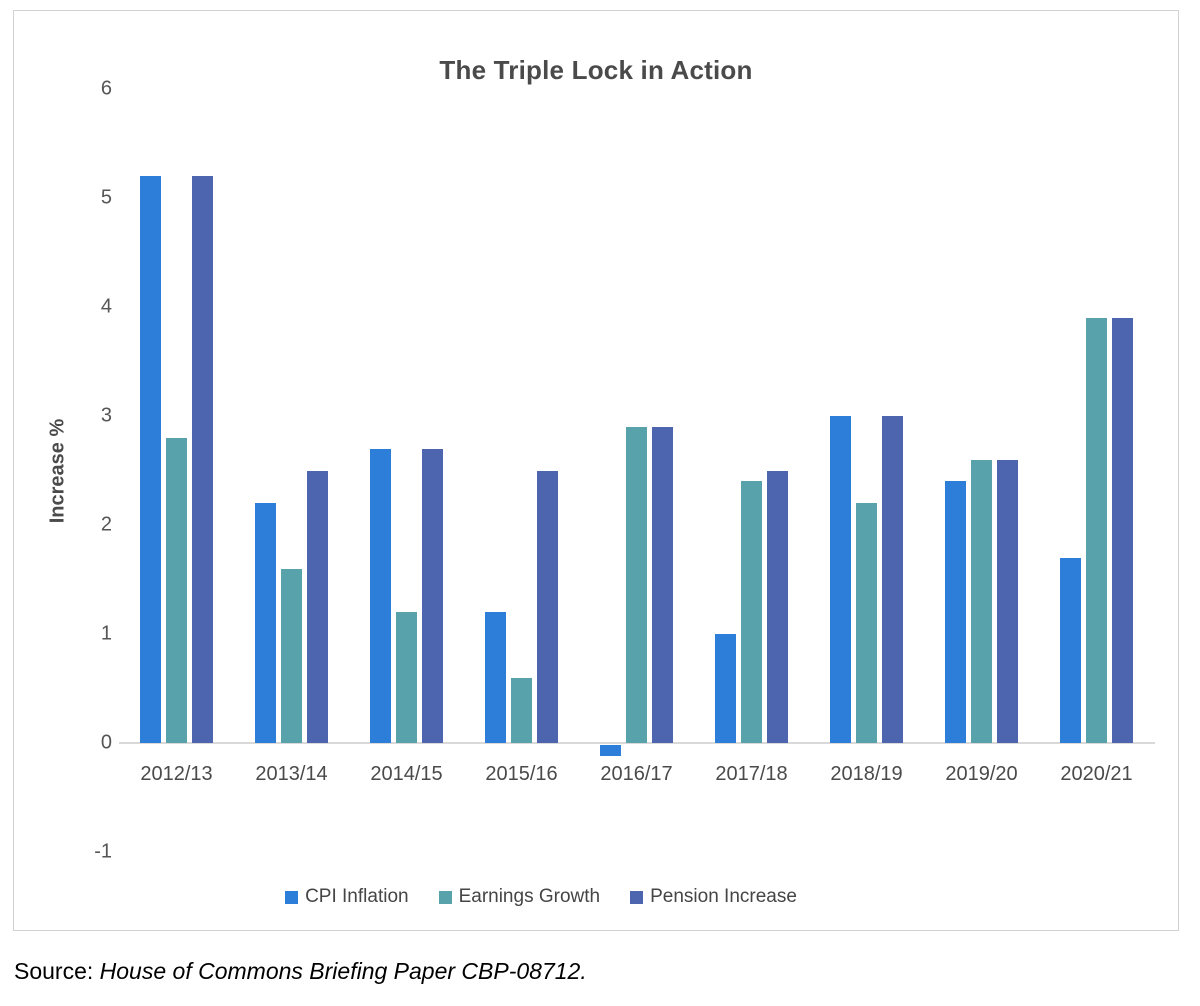  Describe the element at coordinates (103, 851) in the screenshot. I see `y-tick-label: -1` at that location.